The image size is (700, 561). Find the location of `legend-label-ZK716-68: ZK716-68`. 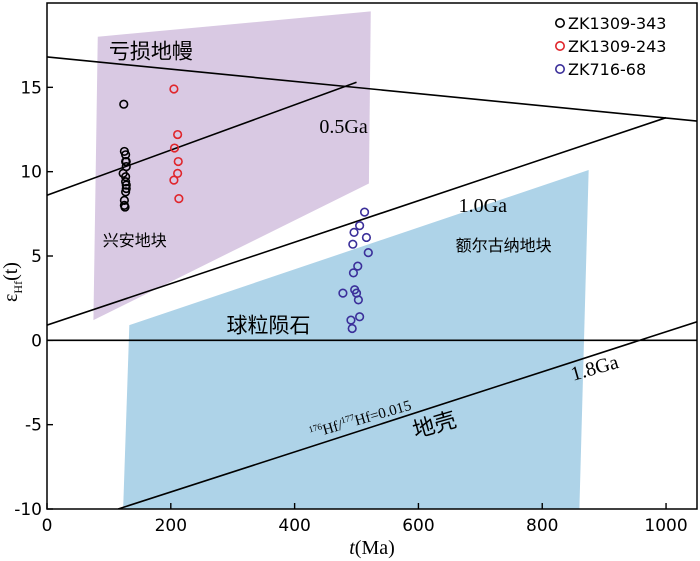

legend-label-ZK716-68: ZK716-68 is located at coordinates (607, 69).